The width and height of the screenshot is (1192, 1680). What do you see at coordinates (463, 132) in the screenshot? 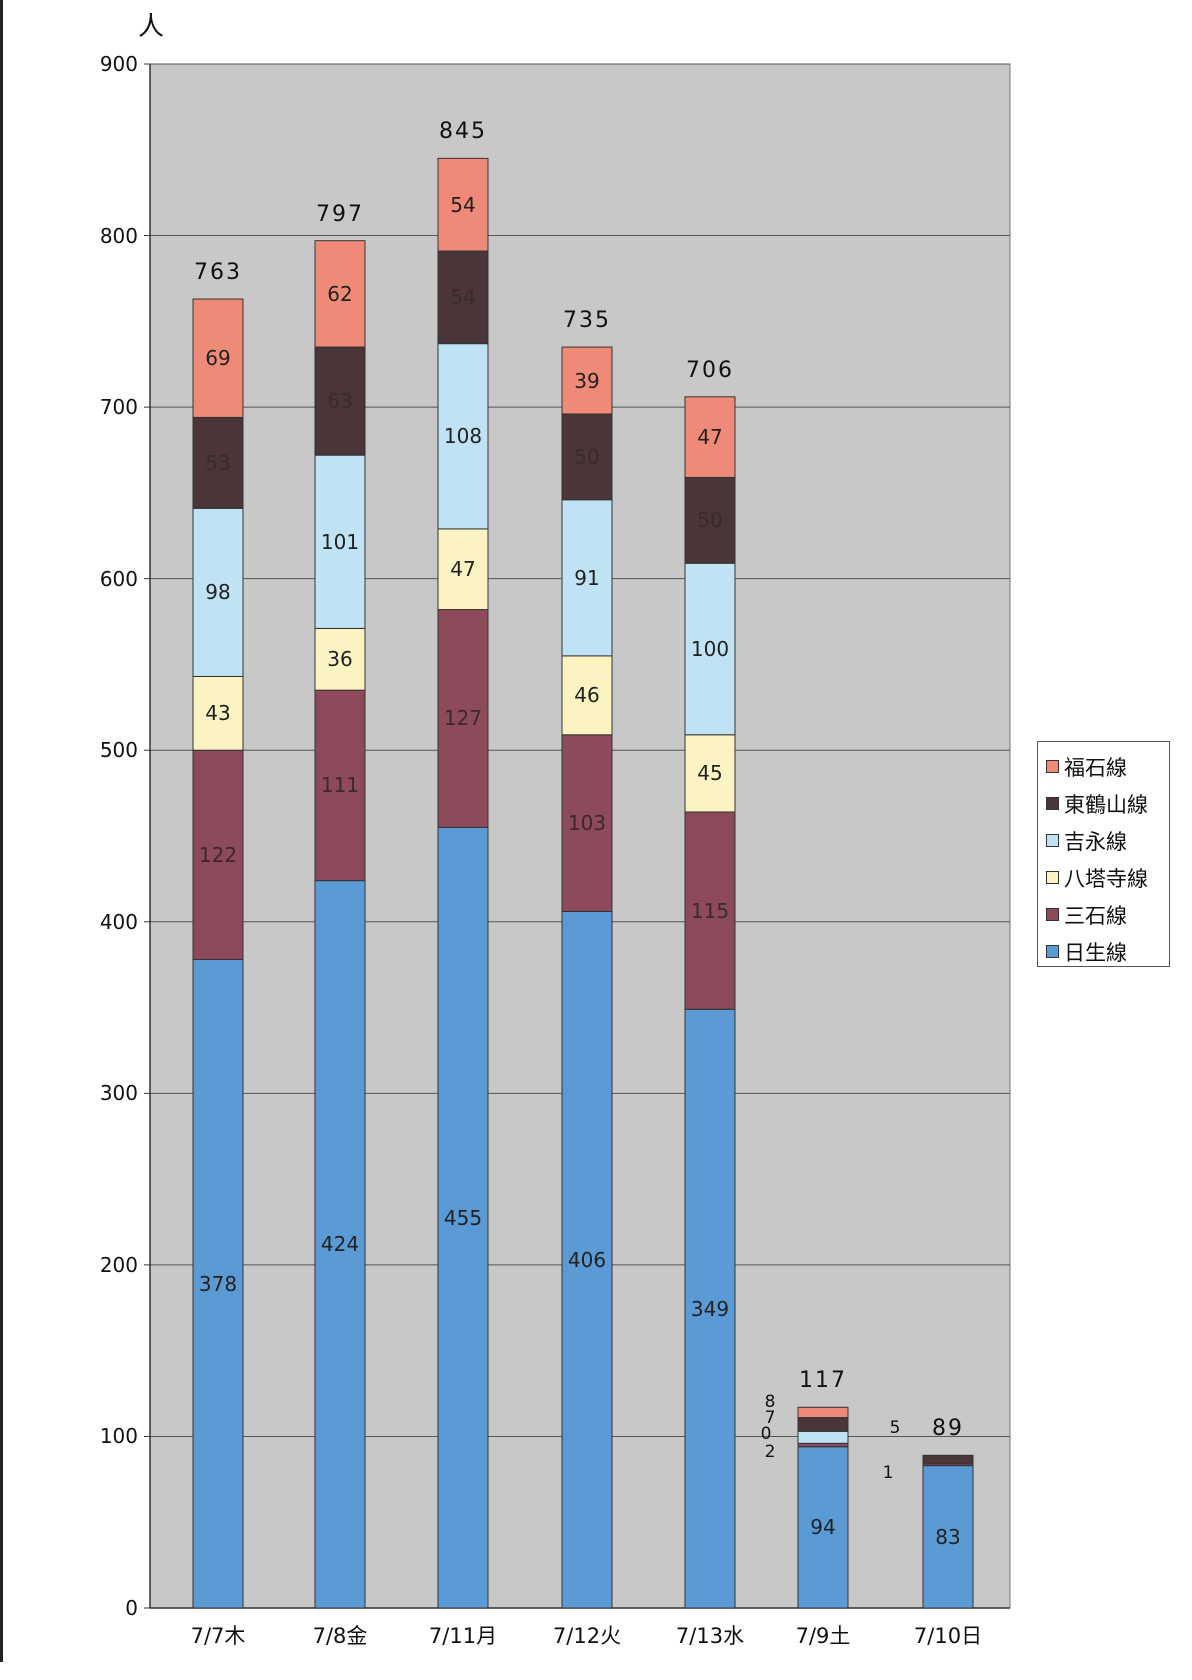
I see `bar-total-label: 845` at bounding box center [463, 132].